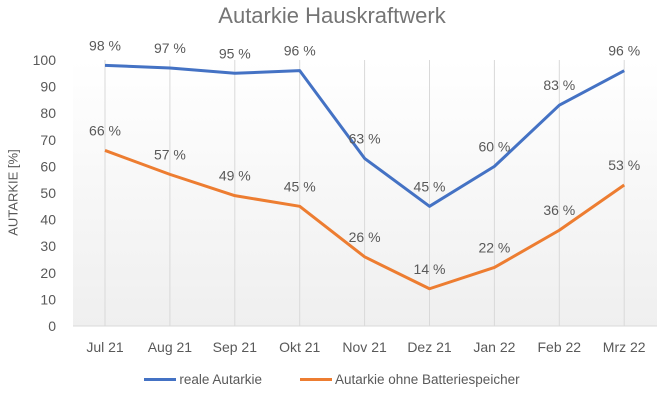  I want to click on y-tick-label: 80, so click(48, 113).